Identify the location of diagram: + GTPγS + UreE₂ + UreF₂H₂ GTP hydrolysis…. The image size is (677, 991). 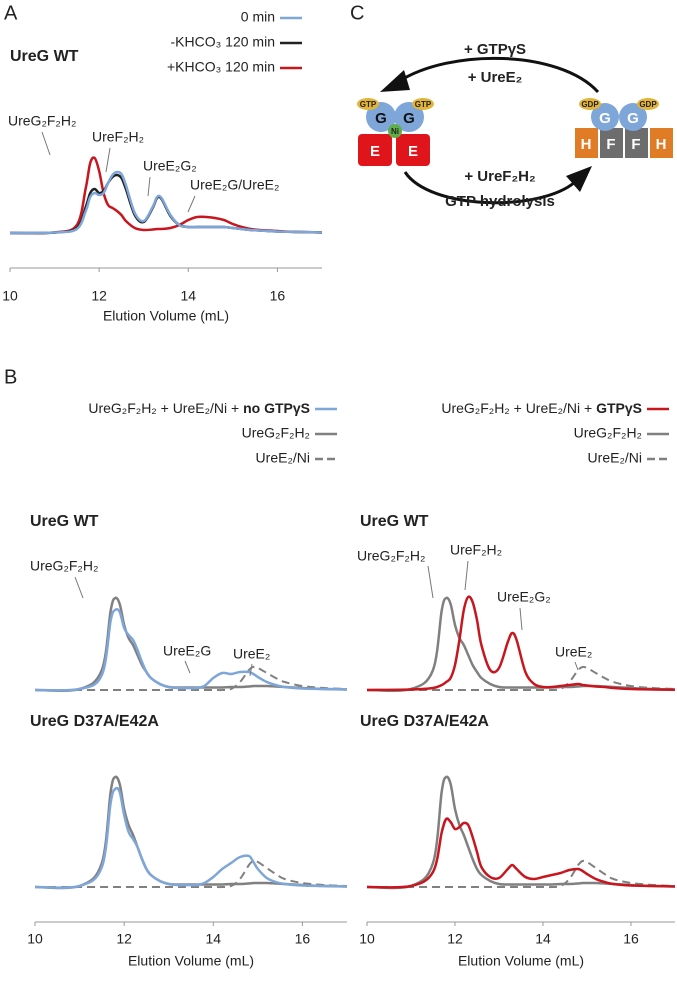
(515, 125).